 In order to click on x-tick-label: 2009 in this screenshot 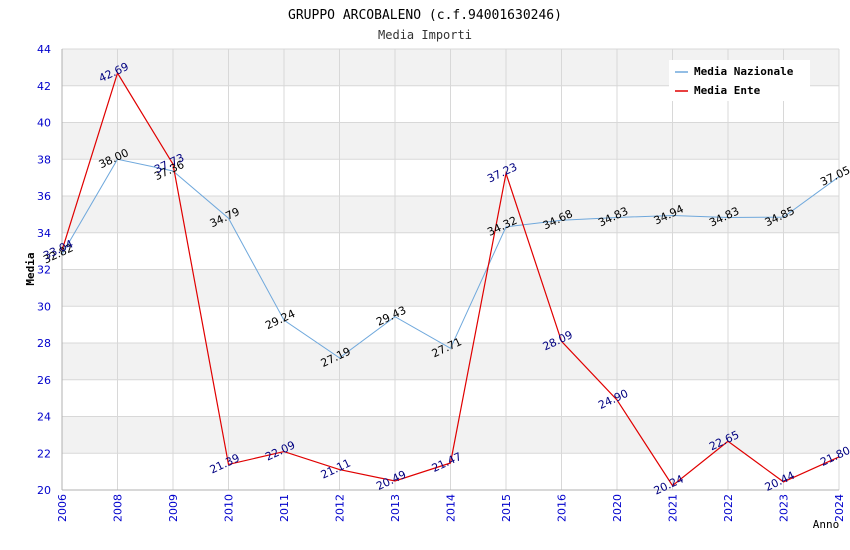, I will do `click(173, 508)`.